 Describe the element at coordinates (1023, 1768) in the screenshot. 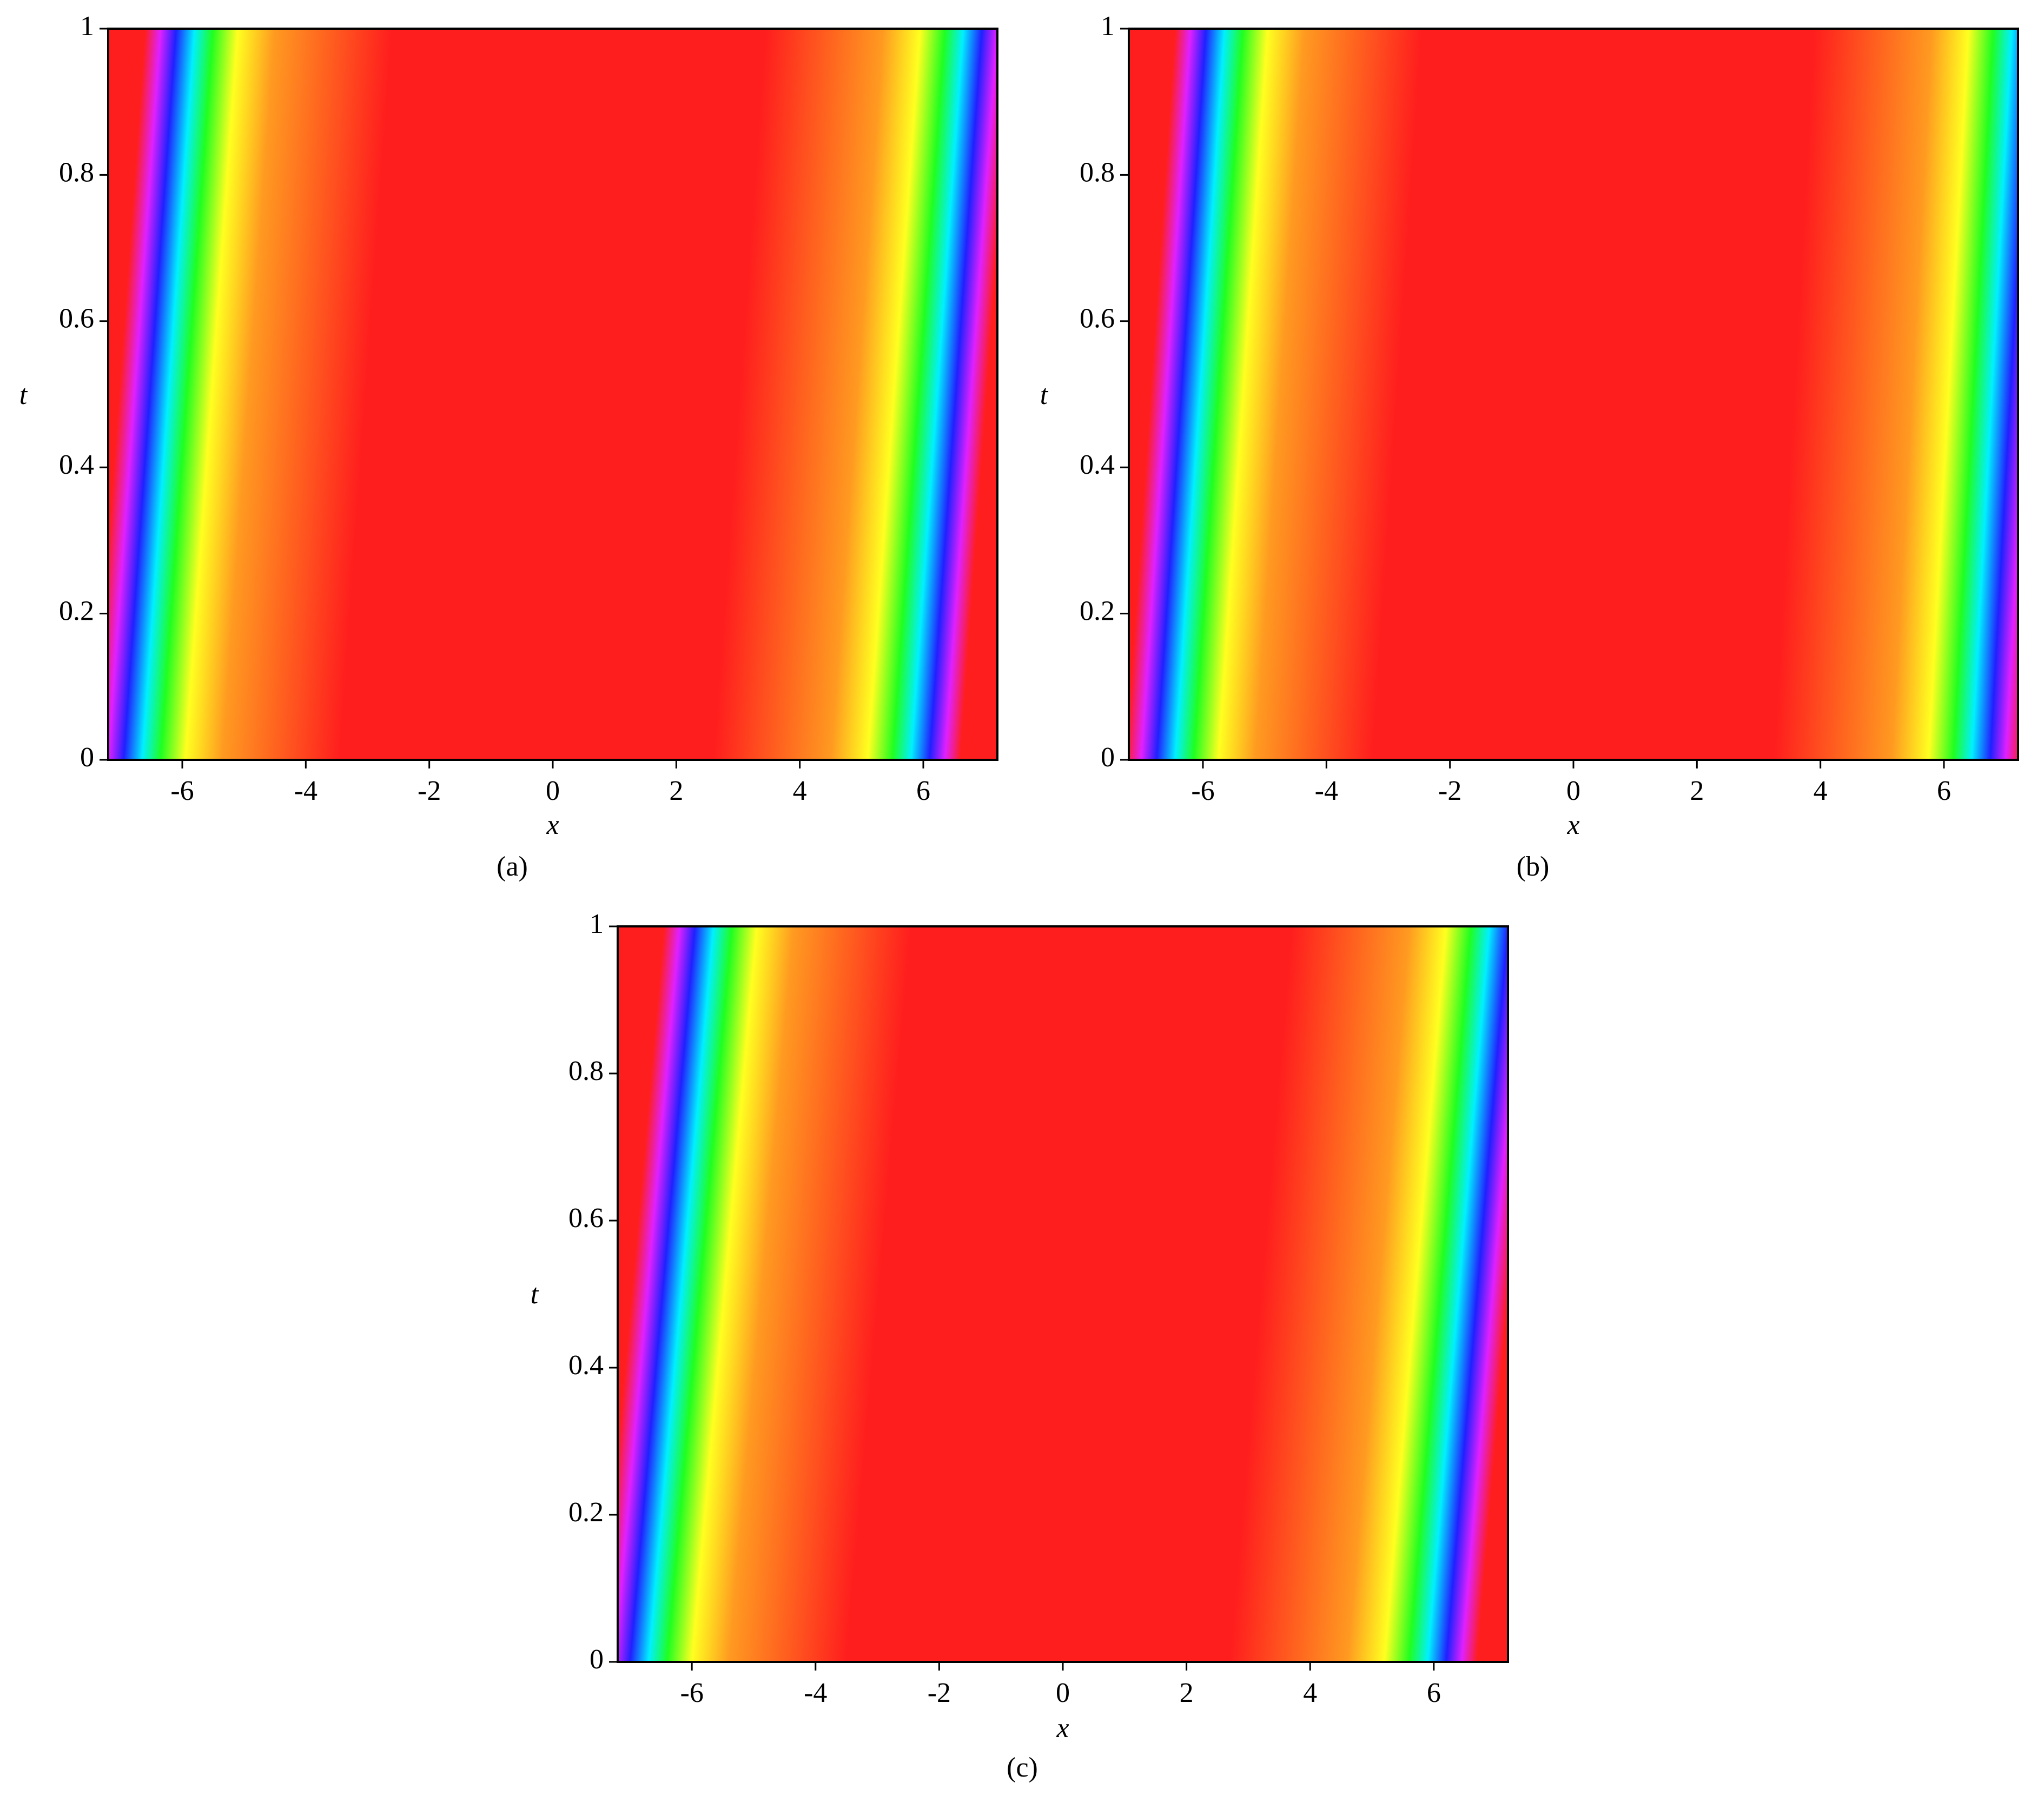

I see `caption: (c)` at that location.